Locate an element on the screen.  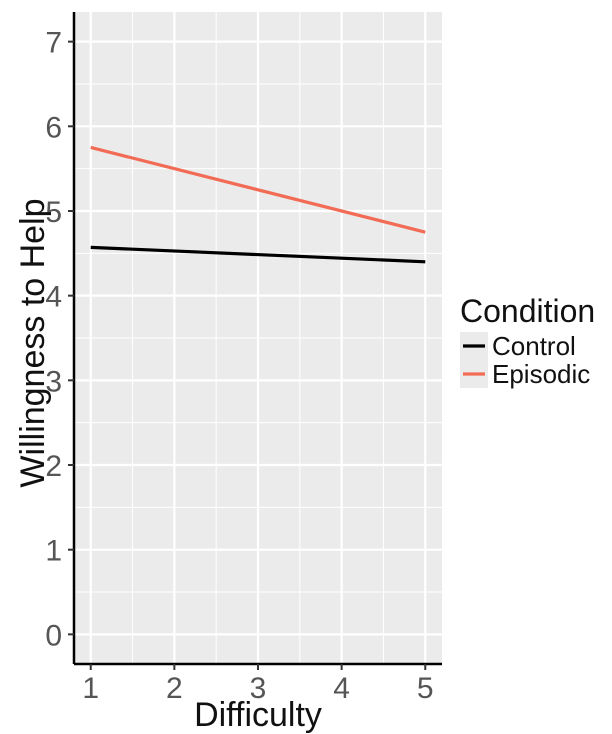
x-tick-label: 2 is located at coordinates (174, 688).